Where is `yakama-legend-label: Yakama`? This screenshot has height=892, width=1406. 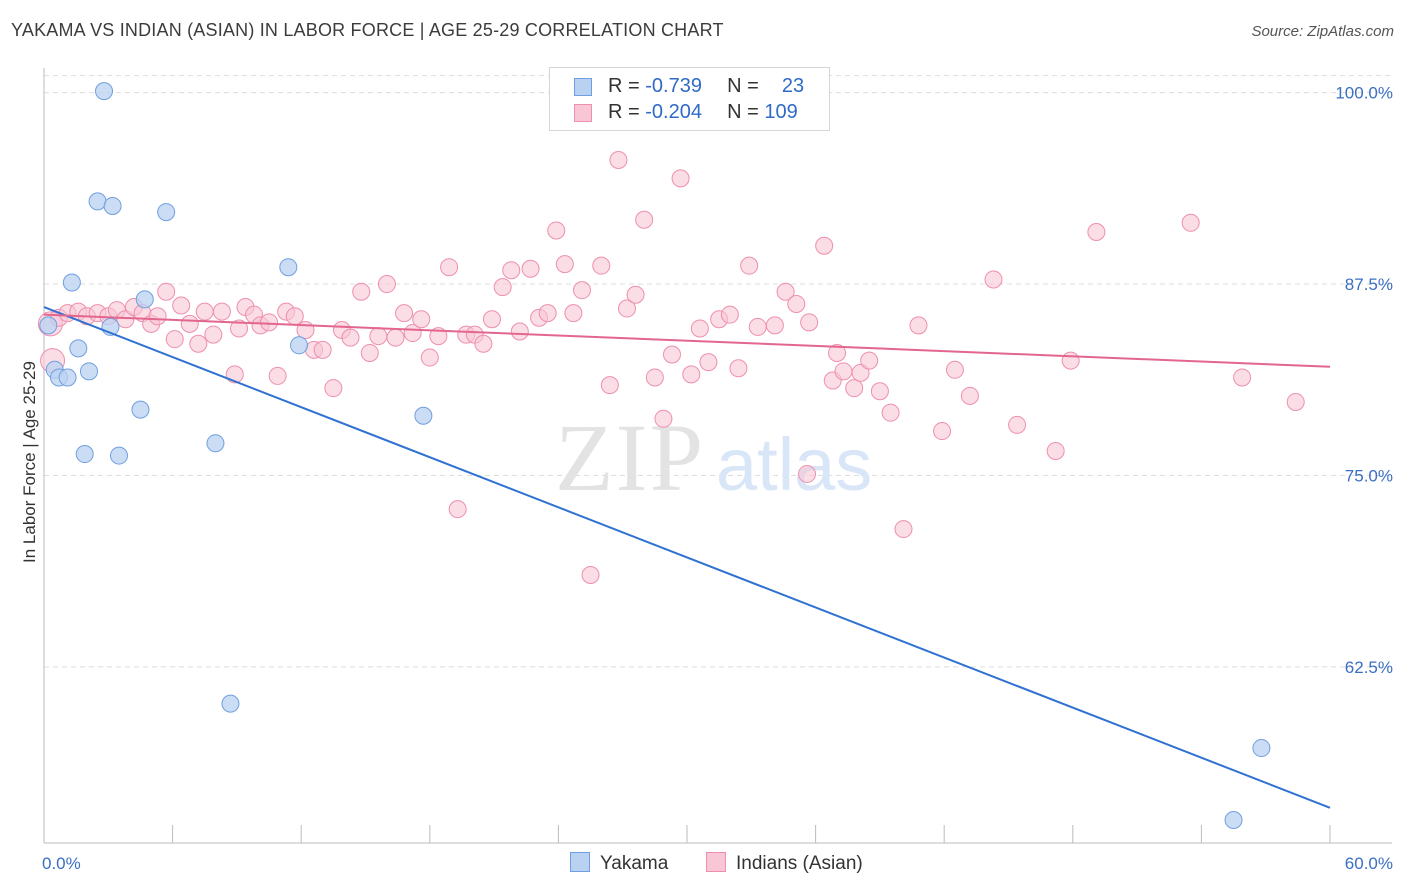
yakama-legend-label: Yakama is located at coordinates (634, 863).